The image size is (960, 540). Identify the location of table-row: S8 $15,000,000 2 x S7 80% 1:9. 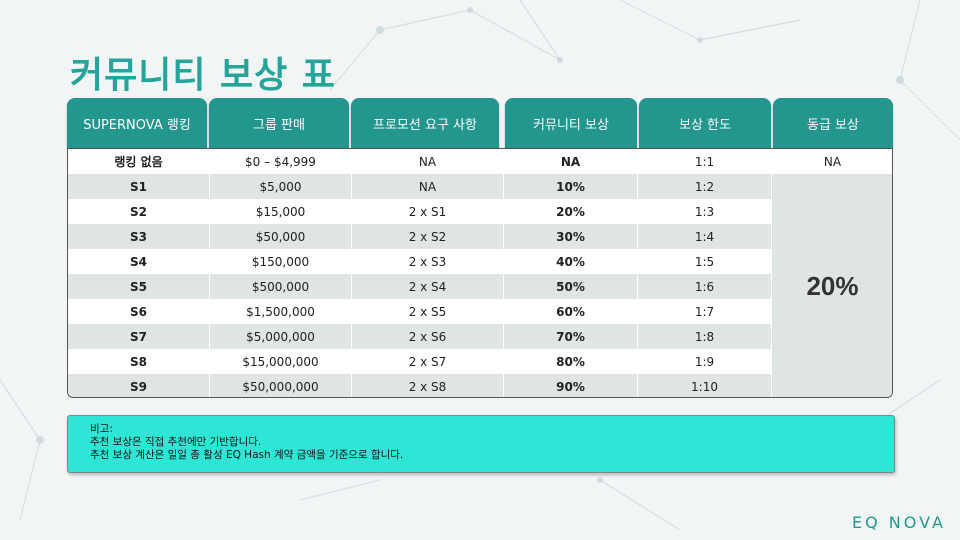
(420, 361).